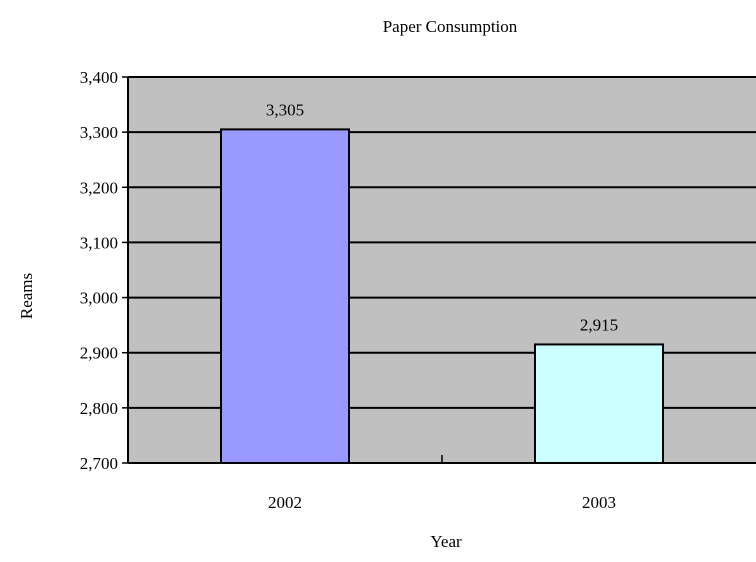 The width and height of the screenshot is (756, 562). What do you see at coordinates (599, 502) in the screenshot?
I see `x-tick-label: 2003` at bounding box center [599, 502].